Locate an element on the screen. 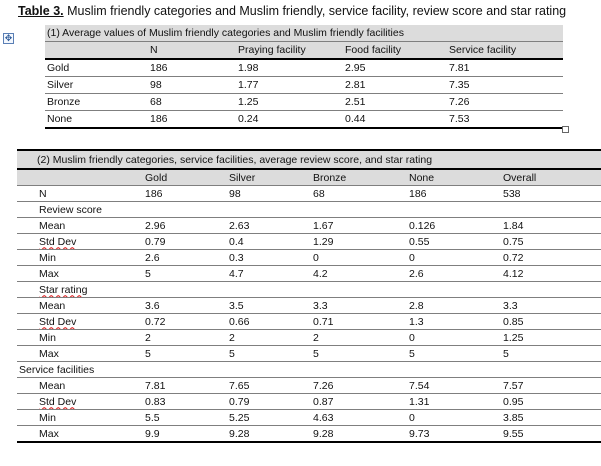  table-cell: 7.53 is located at coordinates (505, 119).